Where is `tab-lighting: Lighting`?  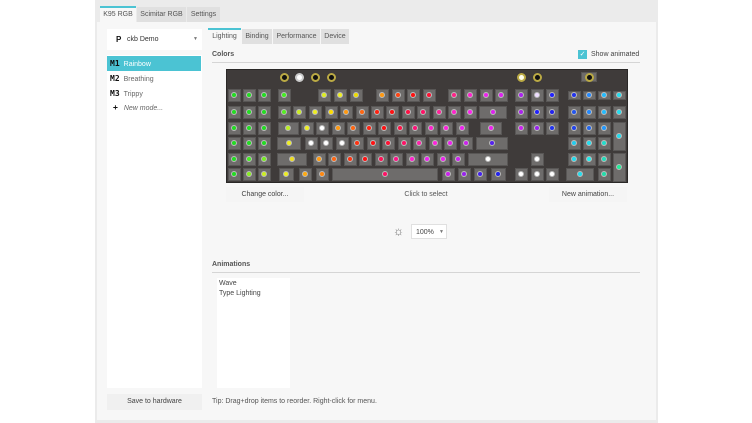 tab-lighting: Lighting is located at coordinates (224, 36).